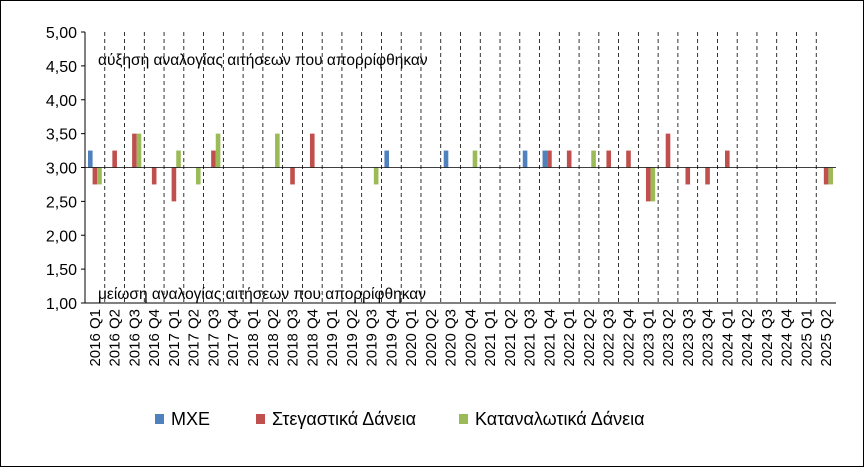 The image size is (866, 470). I want to click on x-tick-label: 2020 Q4, so click(470, 338).